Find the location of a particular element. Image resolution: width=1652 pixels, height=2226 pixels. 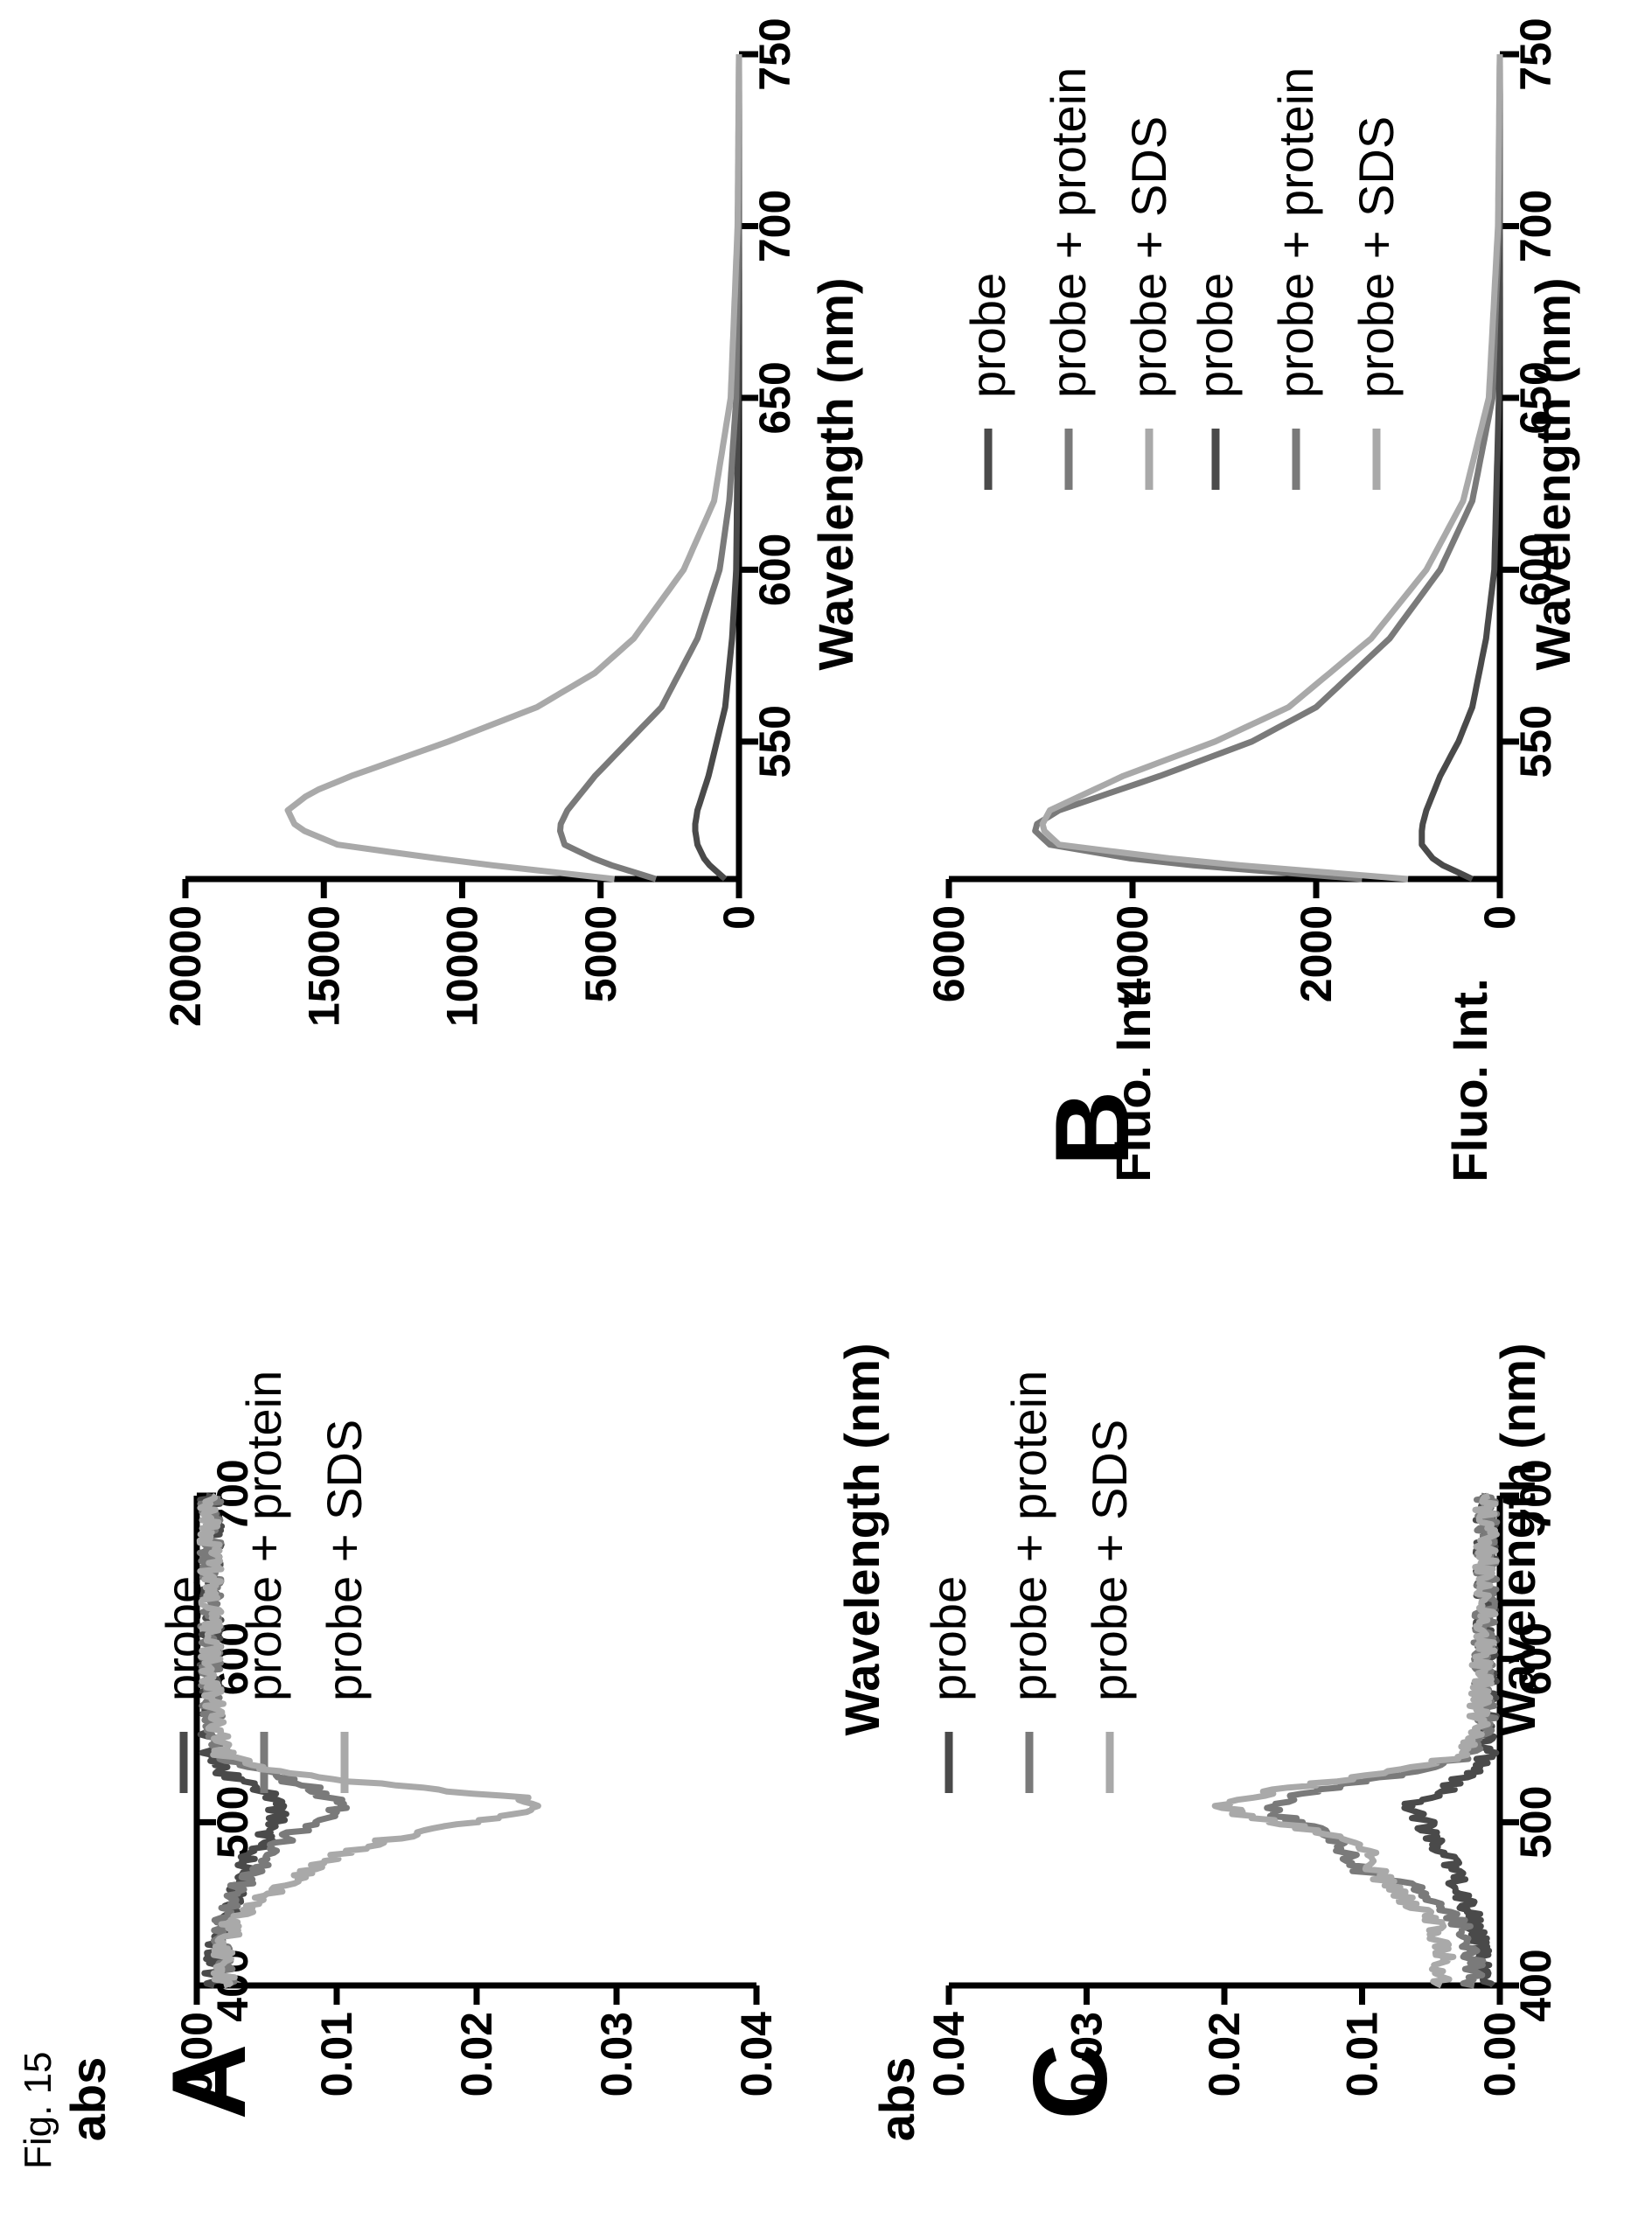

y-tick-label: 4000 is located at coordinates (1132, 953).